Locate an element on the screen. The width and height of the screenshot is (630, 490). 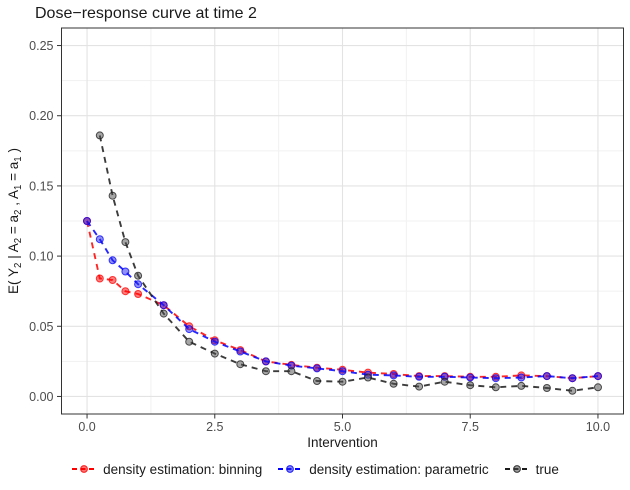
legend-item: density estimation: binning is located at coordinates (166, 469).